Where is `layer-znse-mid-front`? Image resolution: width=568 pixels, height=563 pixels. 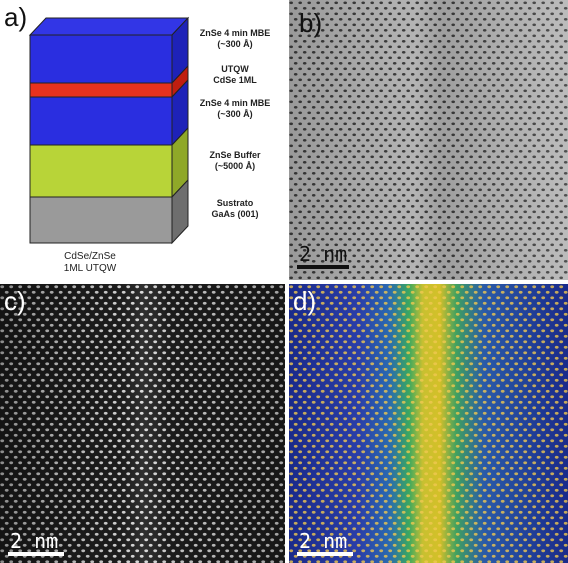
layer-znse-mid-front is located at coordinates (101, 121).